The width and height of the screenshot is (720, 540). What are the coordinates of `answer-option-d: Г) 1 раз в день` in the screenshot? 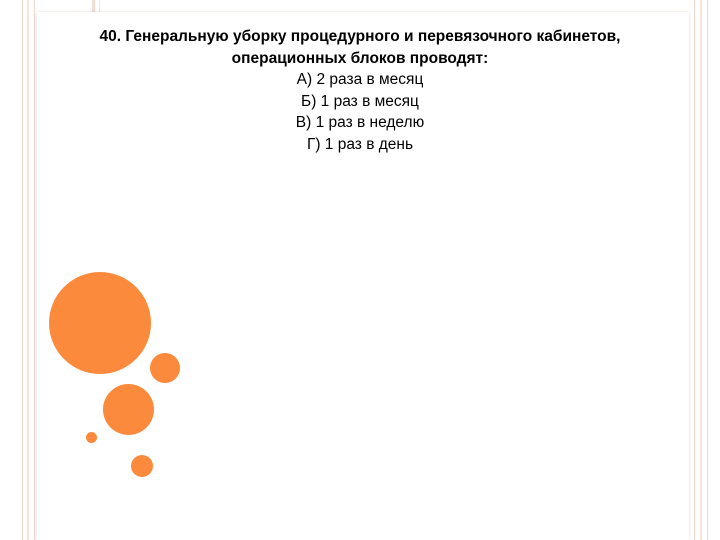 It's located at (360, 144).